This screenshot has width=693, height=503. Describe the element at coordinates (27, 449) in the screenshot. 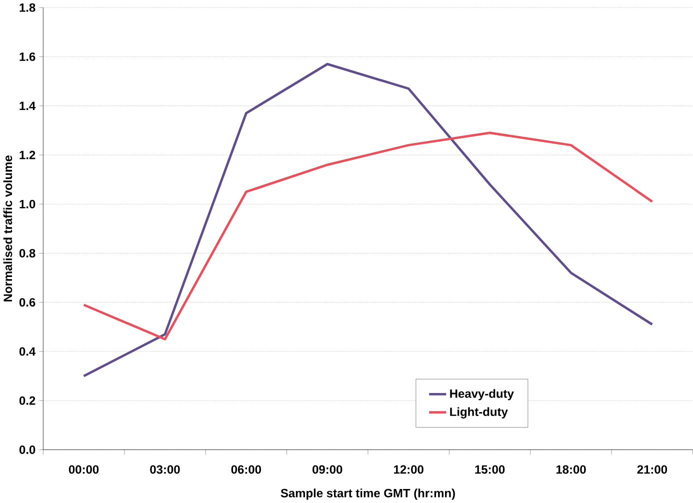

I see `y-tick-label: 0.0` at that location.